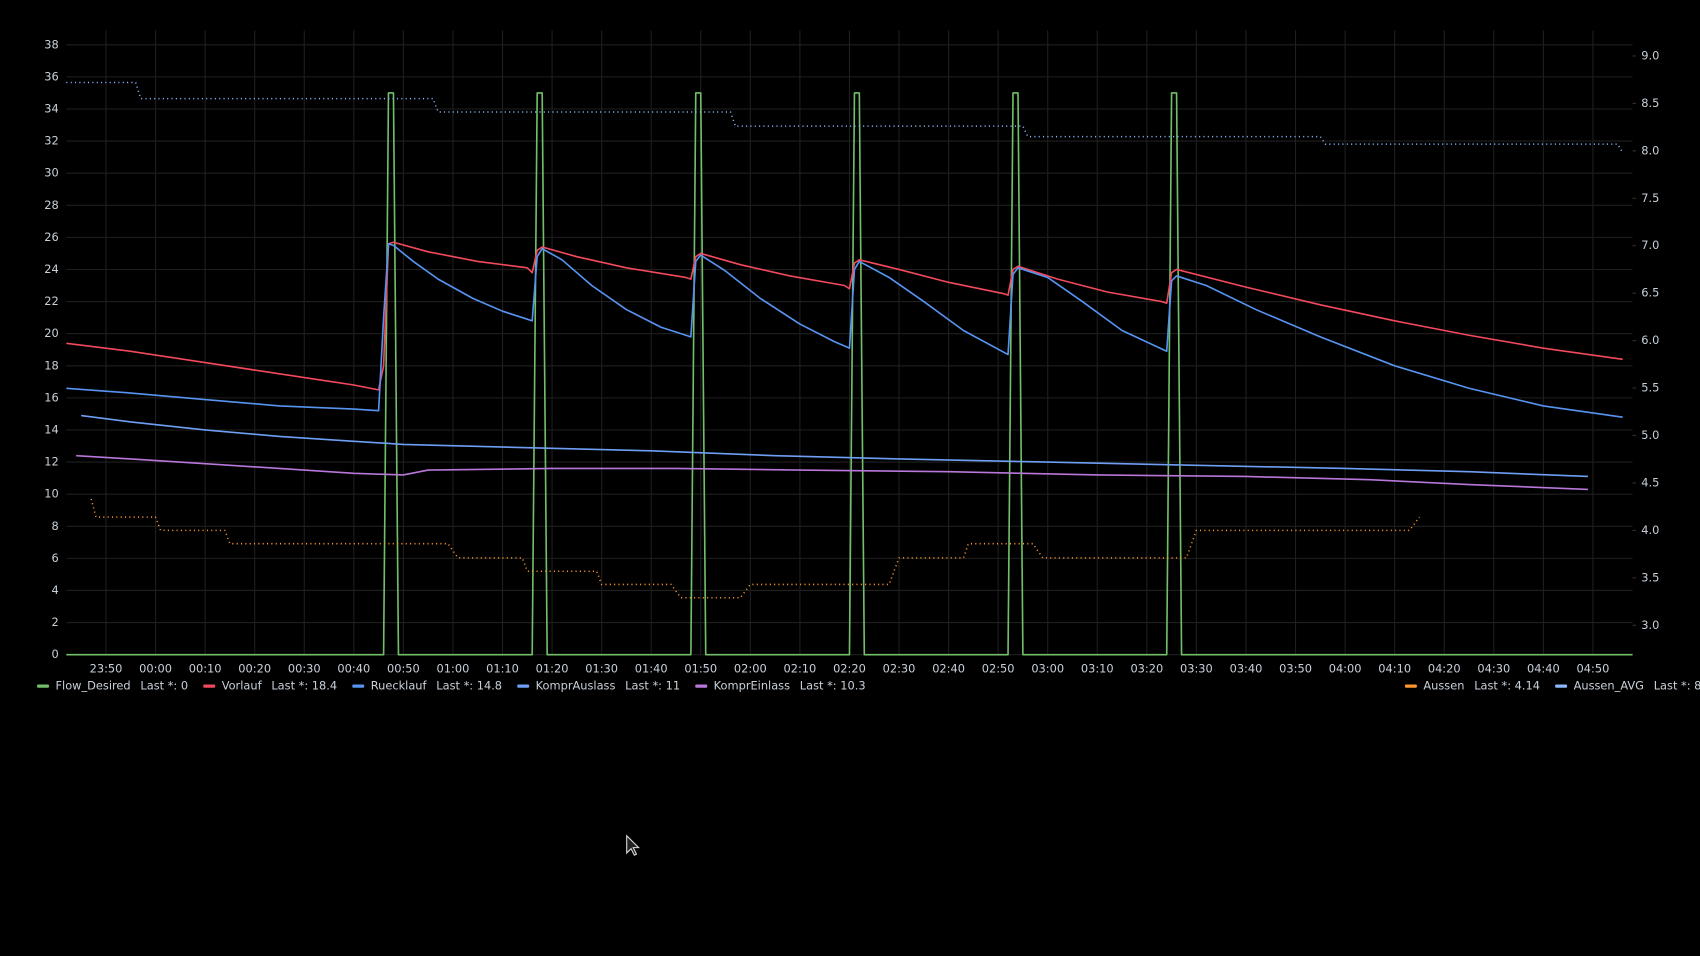 The height and width of the screenshot is (956, 1700). Describe the element at coordinates (750, 668) in the screenshot. I see `x-tick-label: 02:00` at that location.